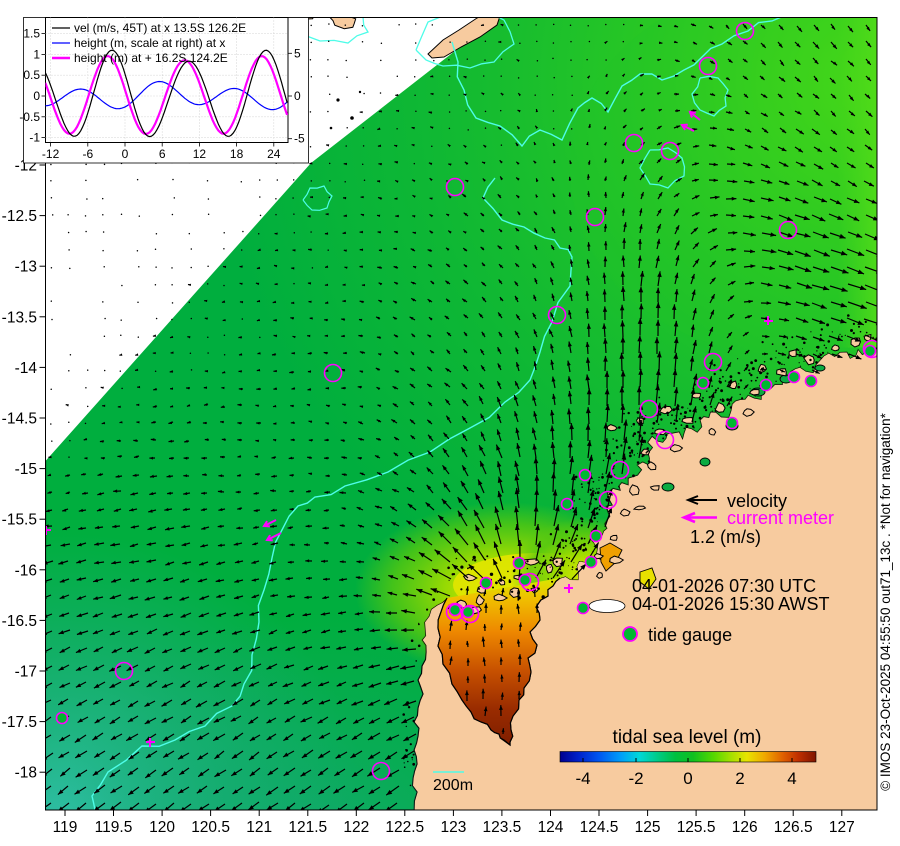 The image size is (900, 846). I want to click on svg-text: 12, so click(200, 154).